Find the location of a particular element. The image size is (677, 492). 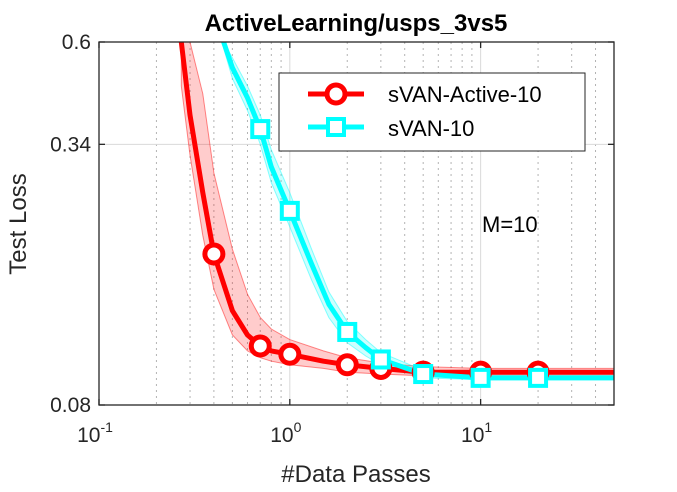

y-tick-label: 0.08 is located at coordinates (70, 405).